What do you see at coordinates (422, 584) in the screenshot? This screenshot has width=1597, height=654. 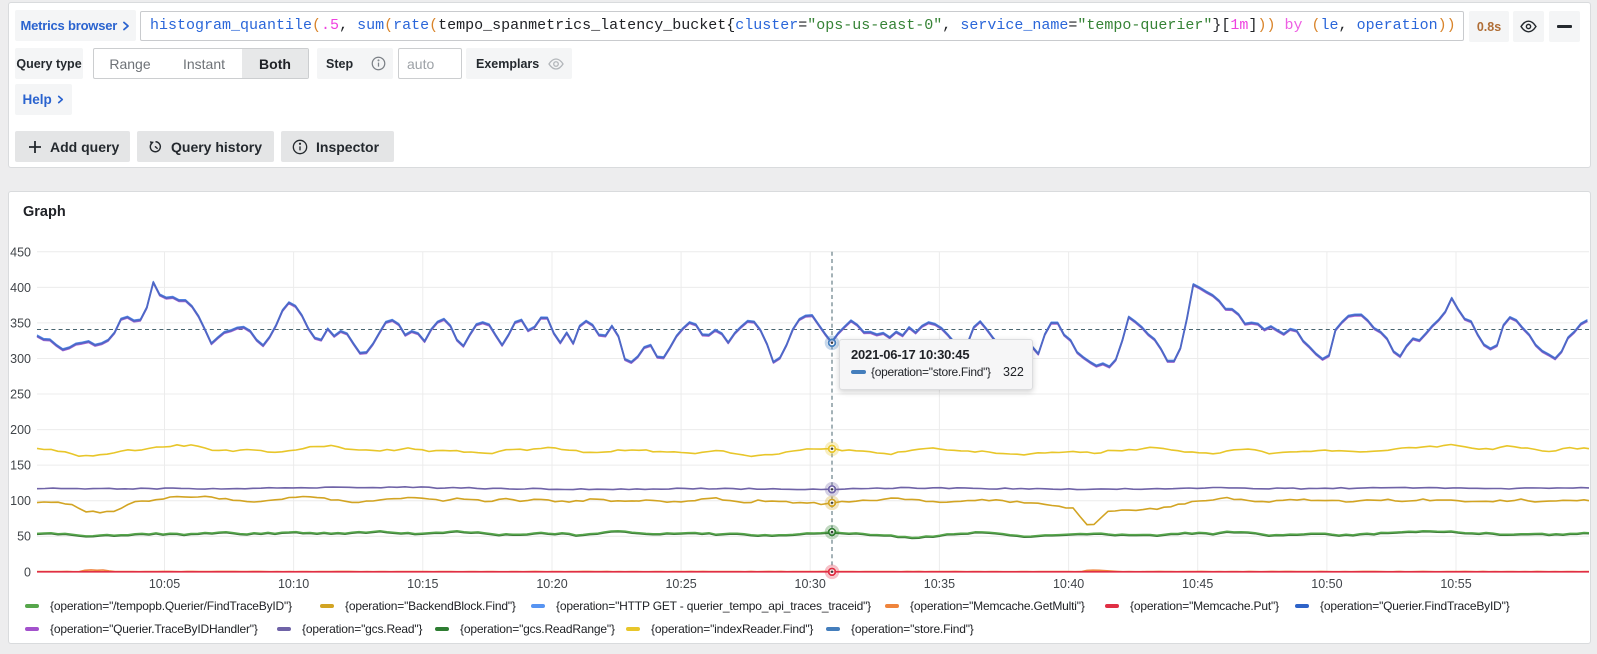 I see `svg-text: 10:15` at bounding box center [422, 584].